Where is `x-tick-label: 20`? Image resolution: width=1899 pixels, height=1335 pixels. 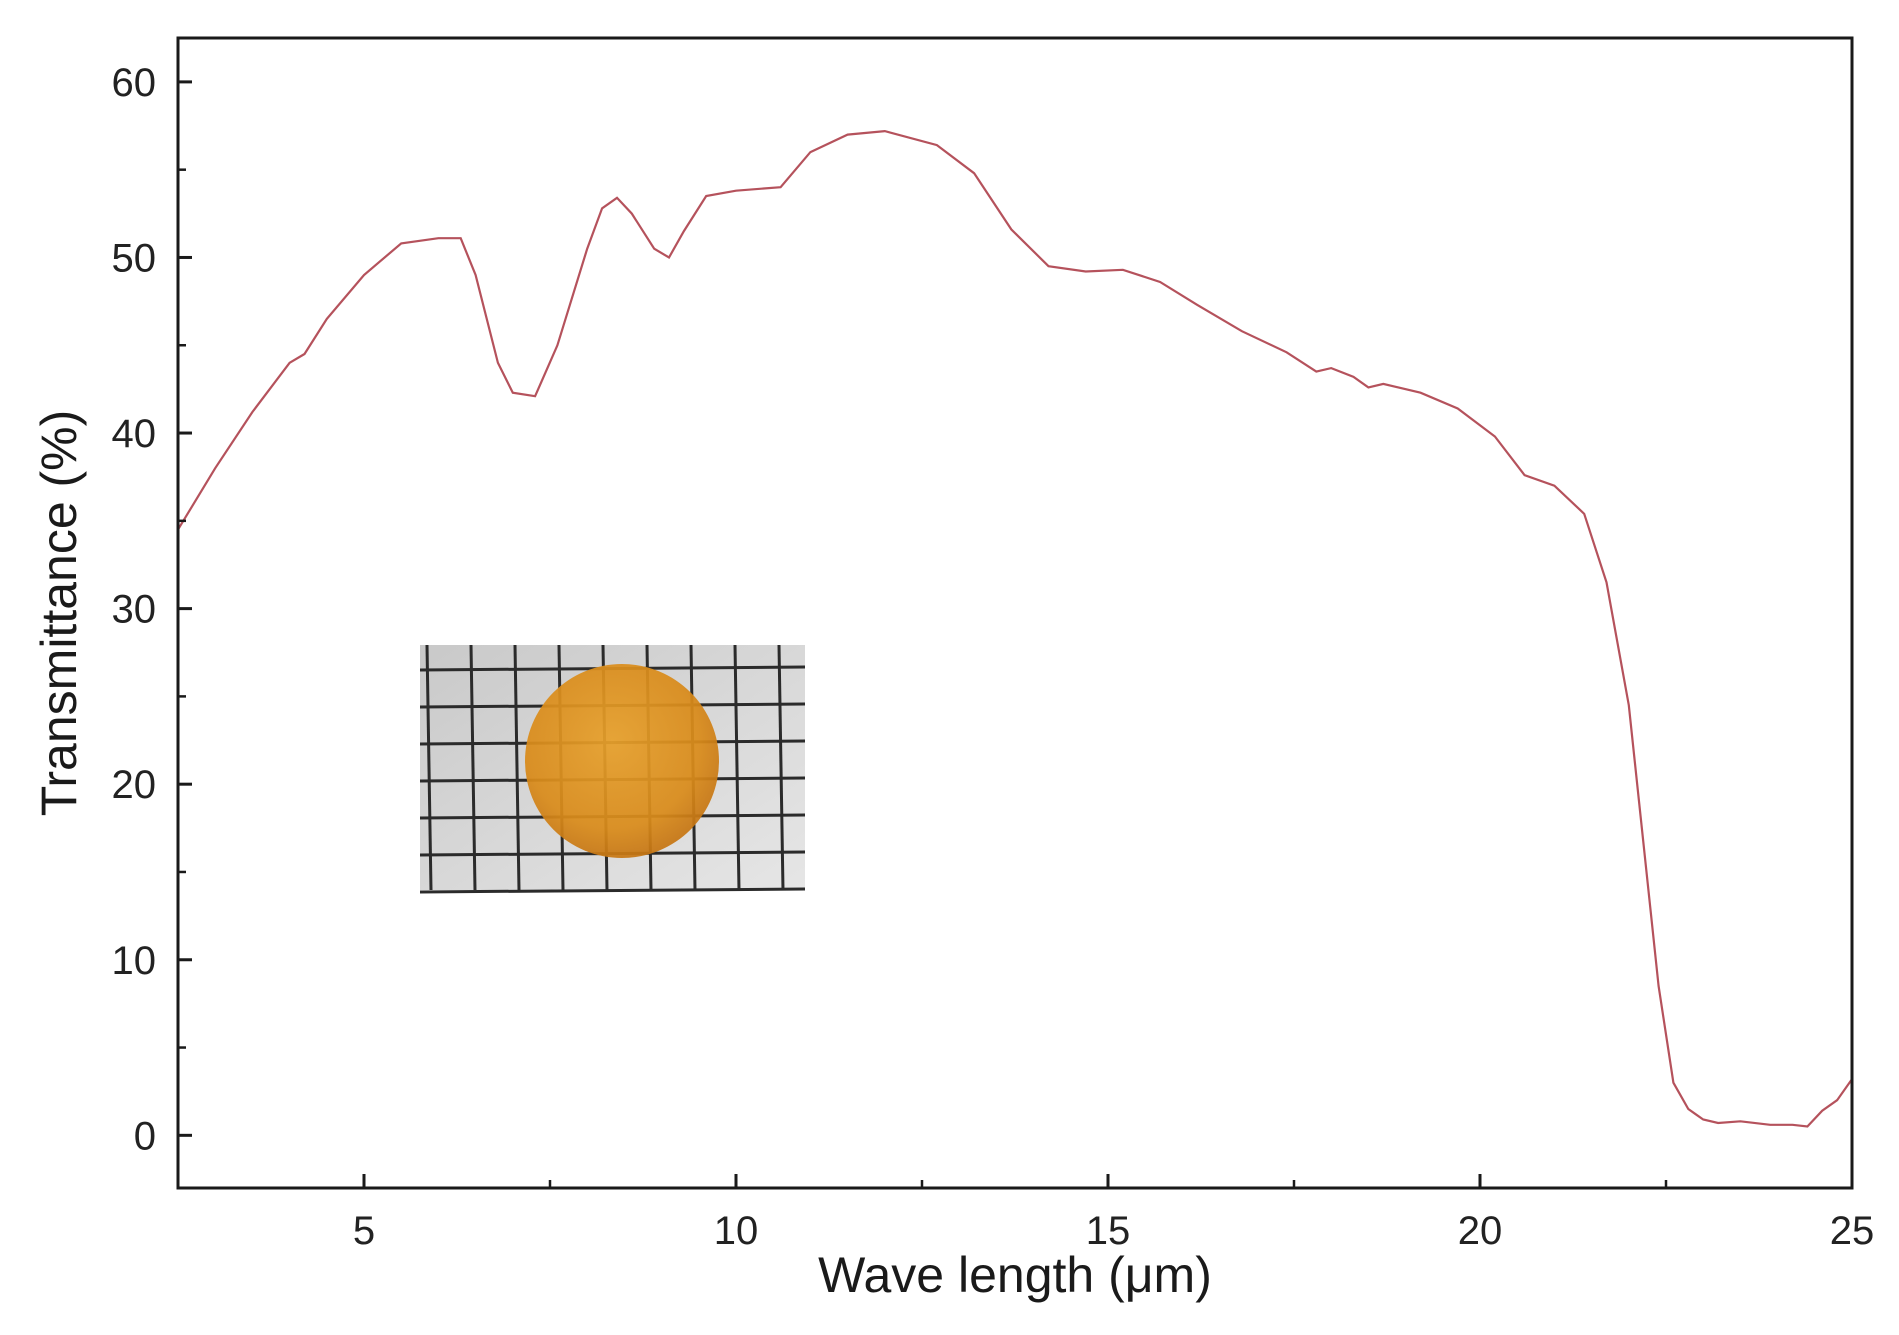 x-tick-label: 20 is located at coordinates (1480, 1231).